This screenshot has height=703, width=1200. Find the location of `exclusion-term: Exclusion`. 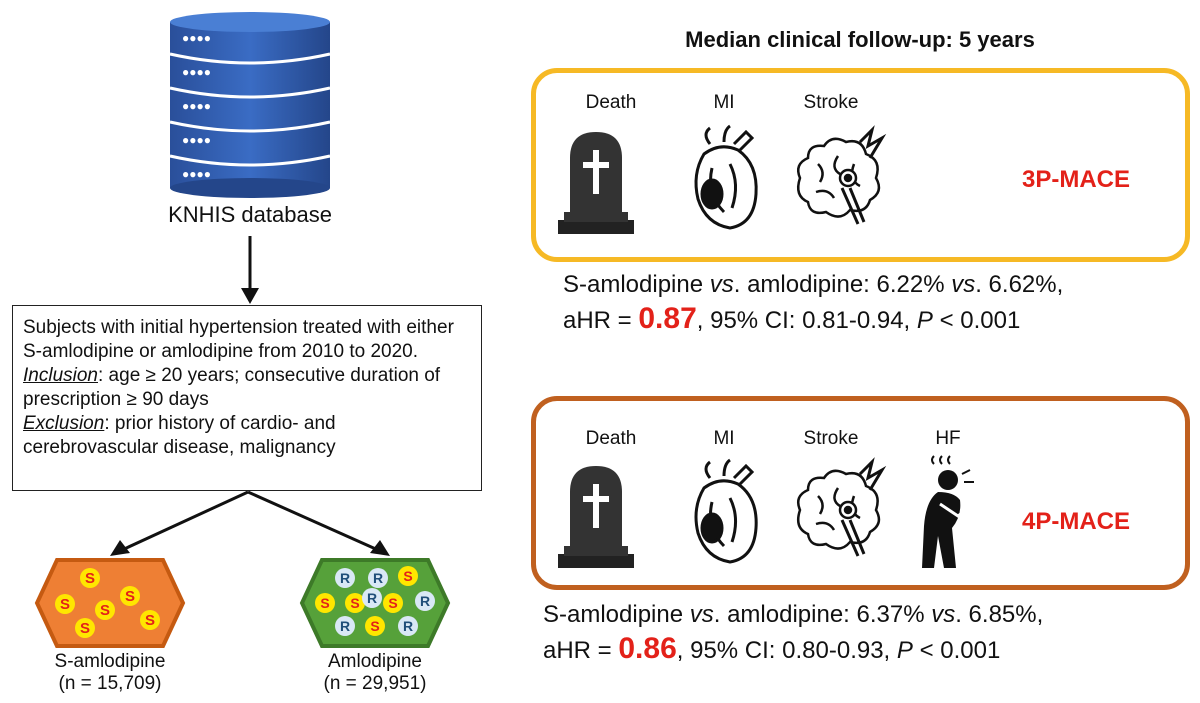

exclusion-term: Exclusion is located at coordinates (64, 423).